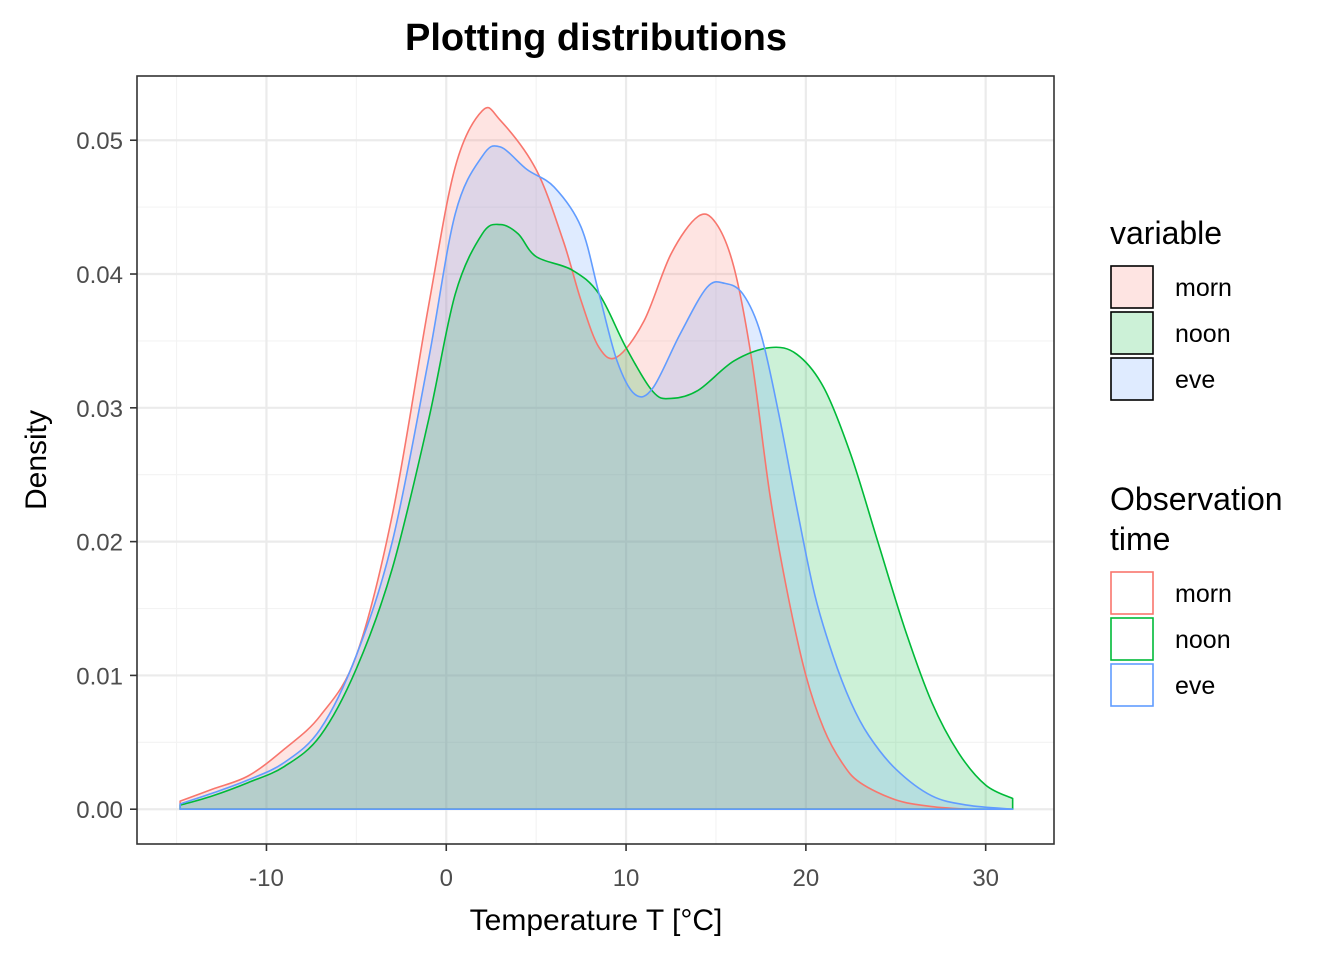  What do you see at coordinates (985, 878) in the screenshot?
I see `x-tick-label: 30` at bounding box center [985, 878].